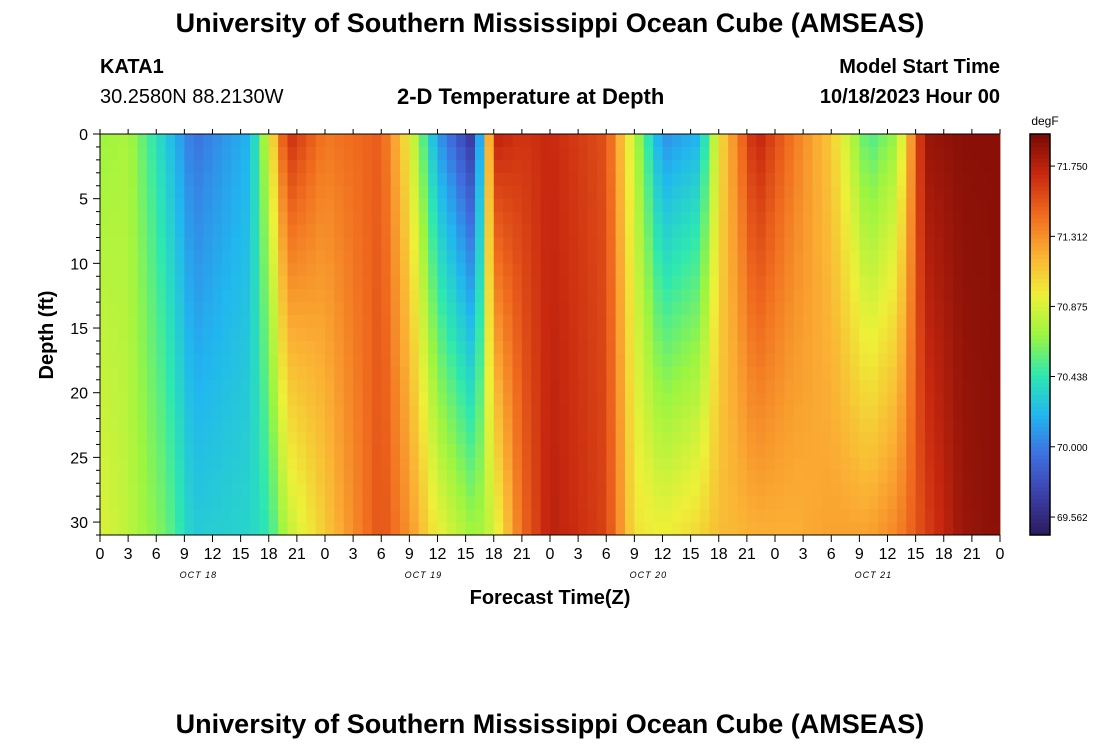 The height and width of the screenshot is (750, 1100). I want to click on x-tick-label: 3, so click(128, 554).